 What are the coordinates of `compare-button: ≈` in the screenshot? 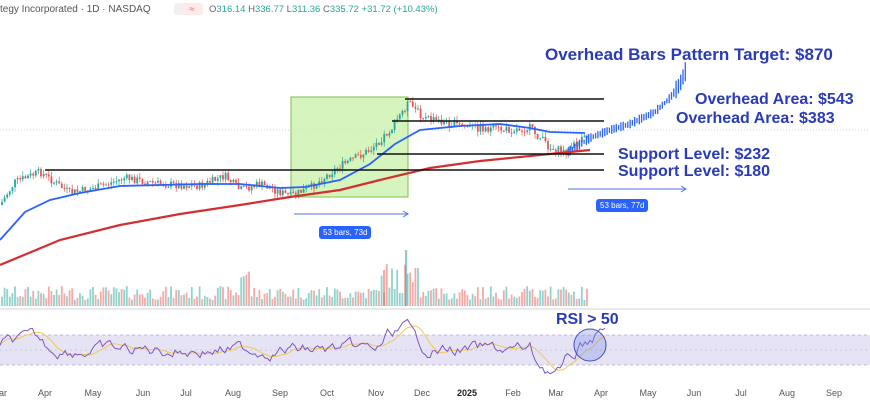 It's located at (192, 9).